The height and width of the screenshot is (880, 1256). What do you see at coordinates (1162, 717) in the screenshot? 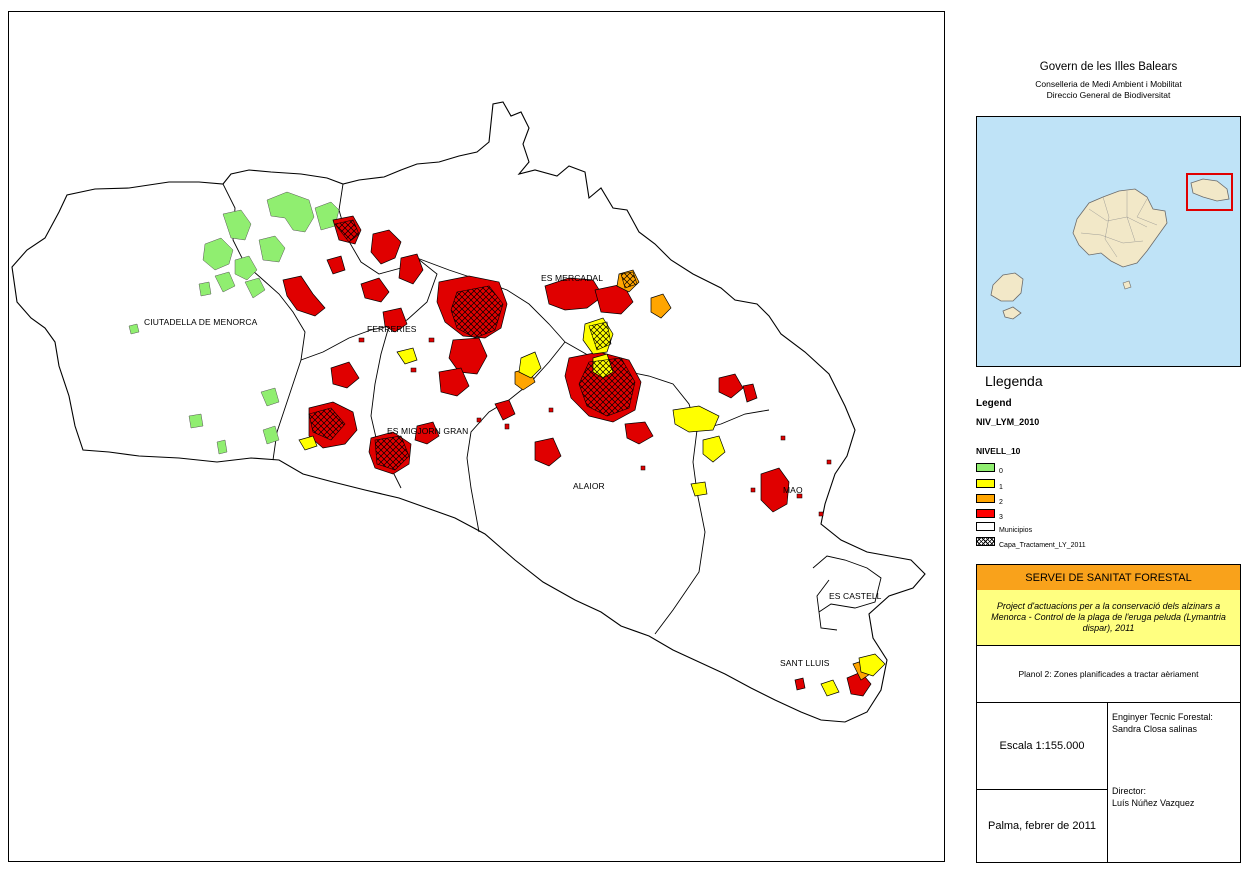
I see `engineer-role: Enginyer Tecnic Forestal:` at bounding box center [1162, 717].